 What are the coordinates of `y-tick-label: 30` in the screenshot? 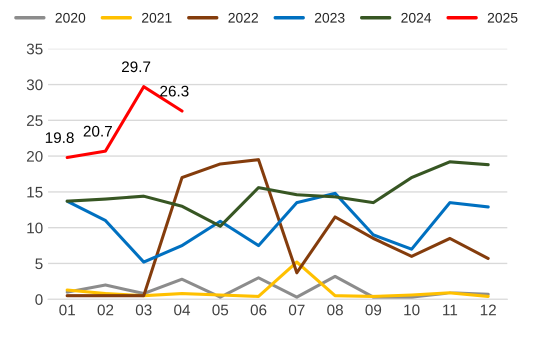 It's located at (34, 84).